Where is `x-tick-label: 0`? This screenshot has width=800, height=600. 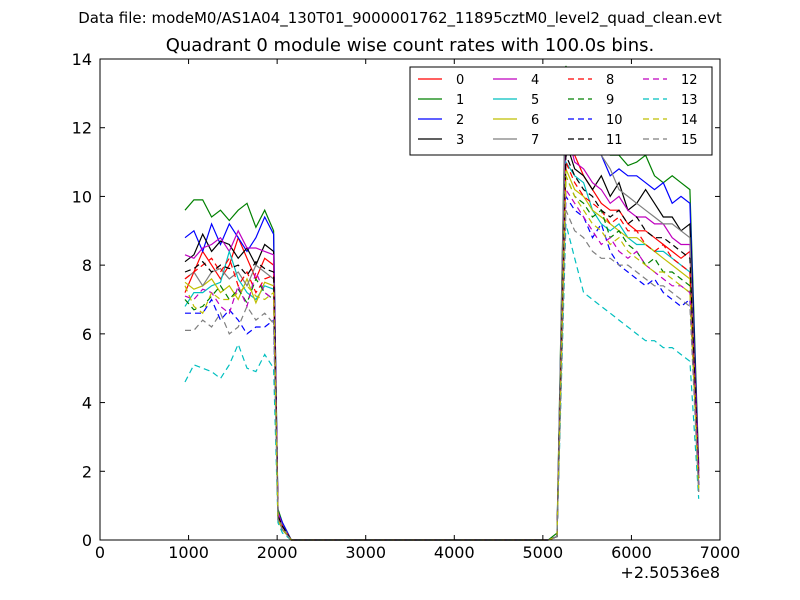 x-tick-label: 0 is located at coordinates (100, 552).